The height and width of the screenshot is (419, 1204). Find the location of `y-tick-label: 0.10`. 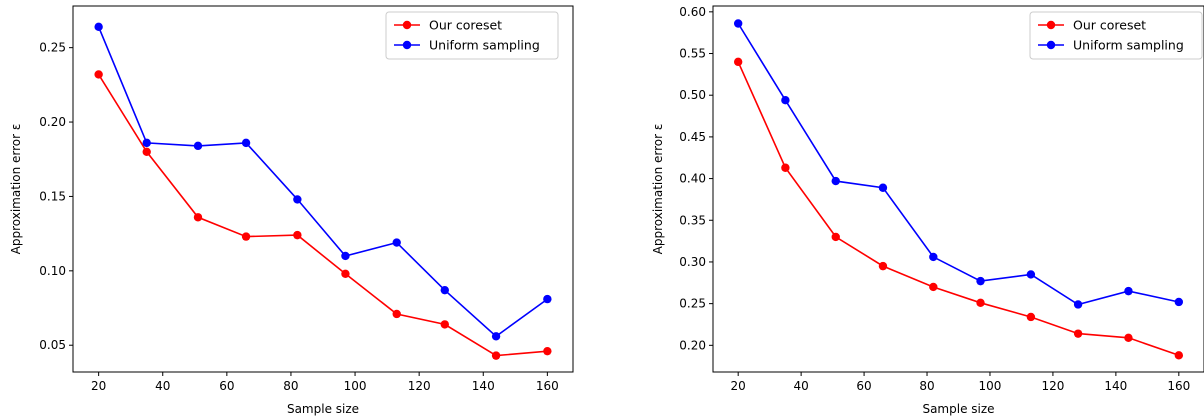

y-tick-label: 0.10 is located at coordinates (52, 271).